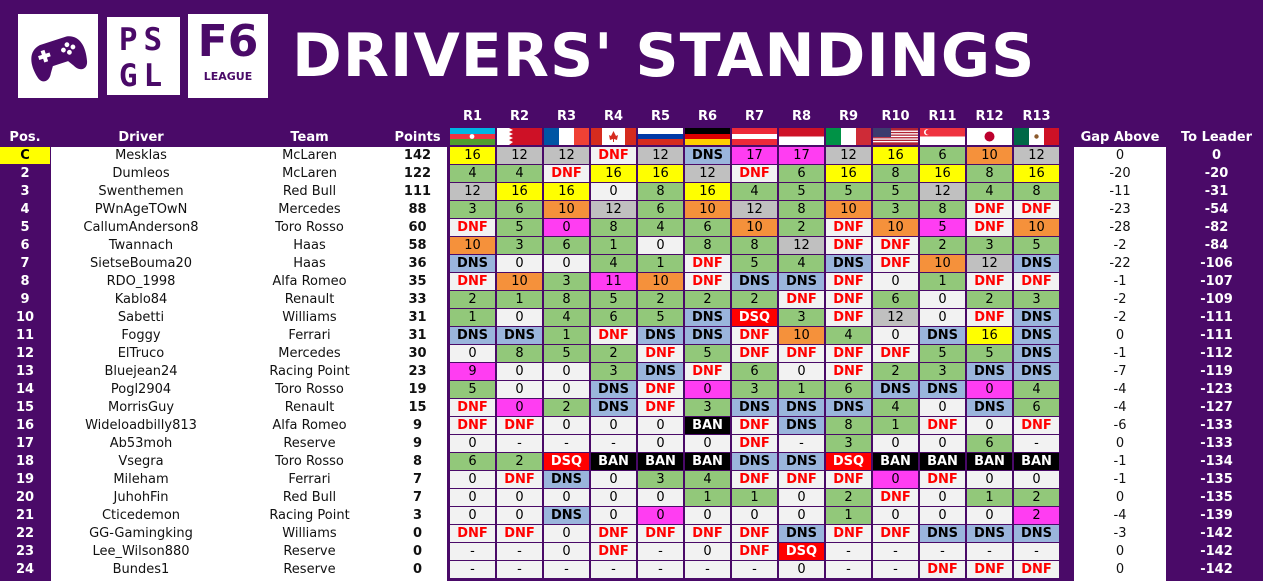  I want to click on gap-above-cell: -20, so click(1120, 173).